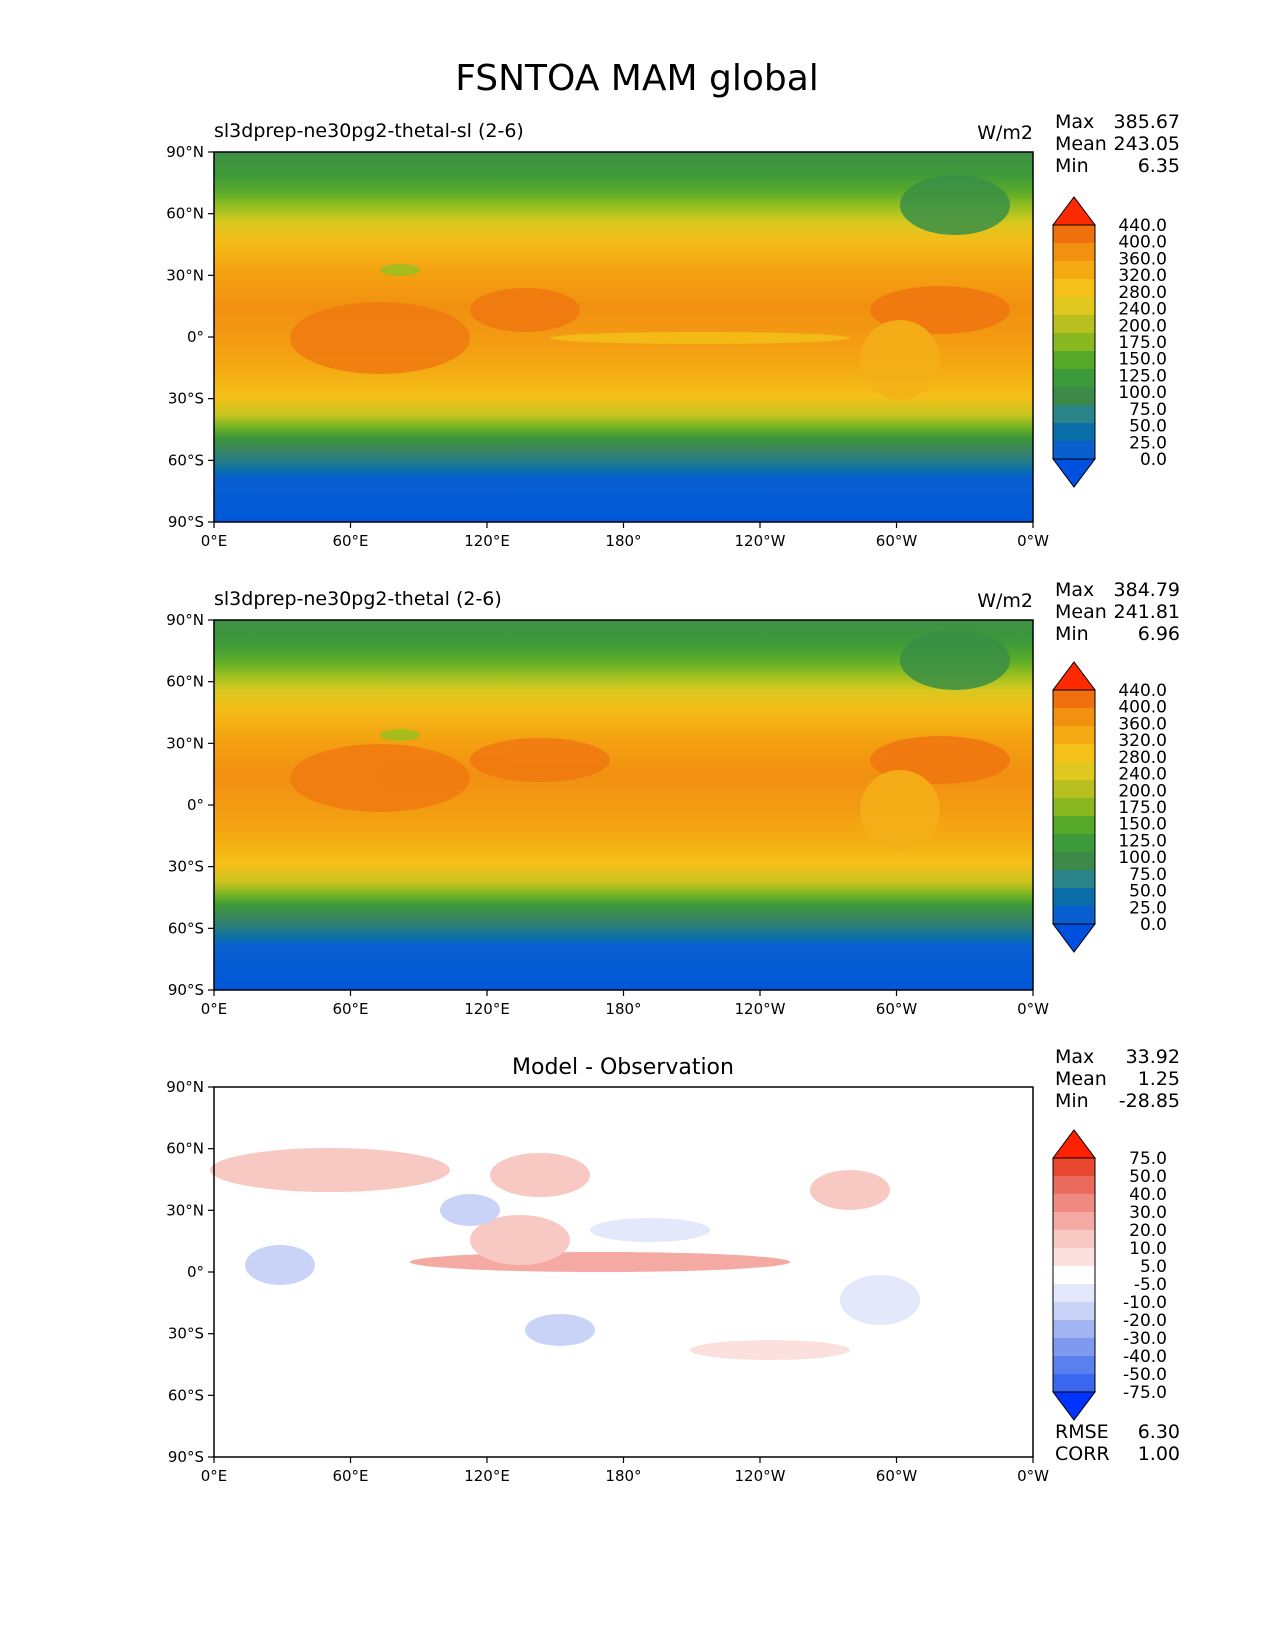 The image size is (1275, 1650). I want to click on stat-value: 6.96, so click(1159, 634).